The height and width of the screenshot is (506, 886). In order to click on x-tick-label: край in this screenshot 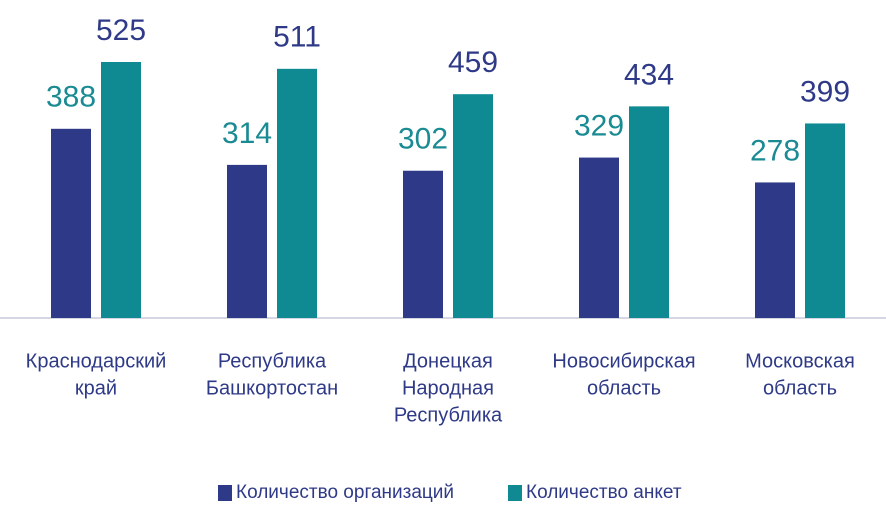, I will do `click(96, 388)`.